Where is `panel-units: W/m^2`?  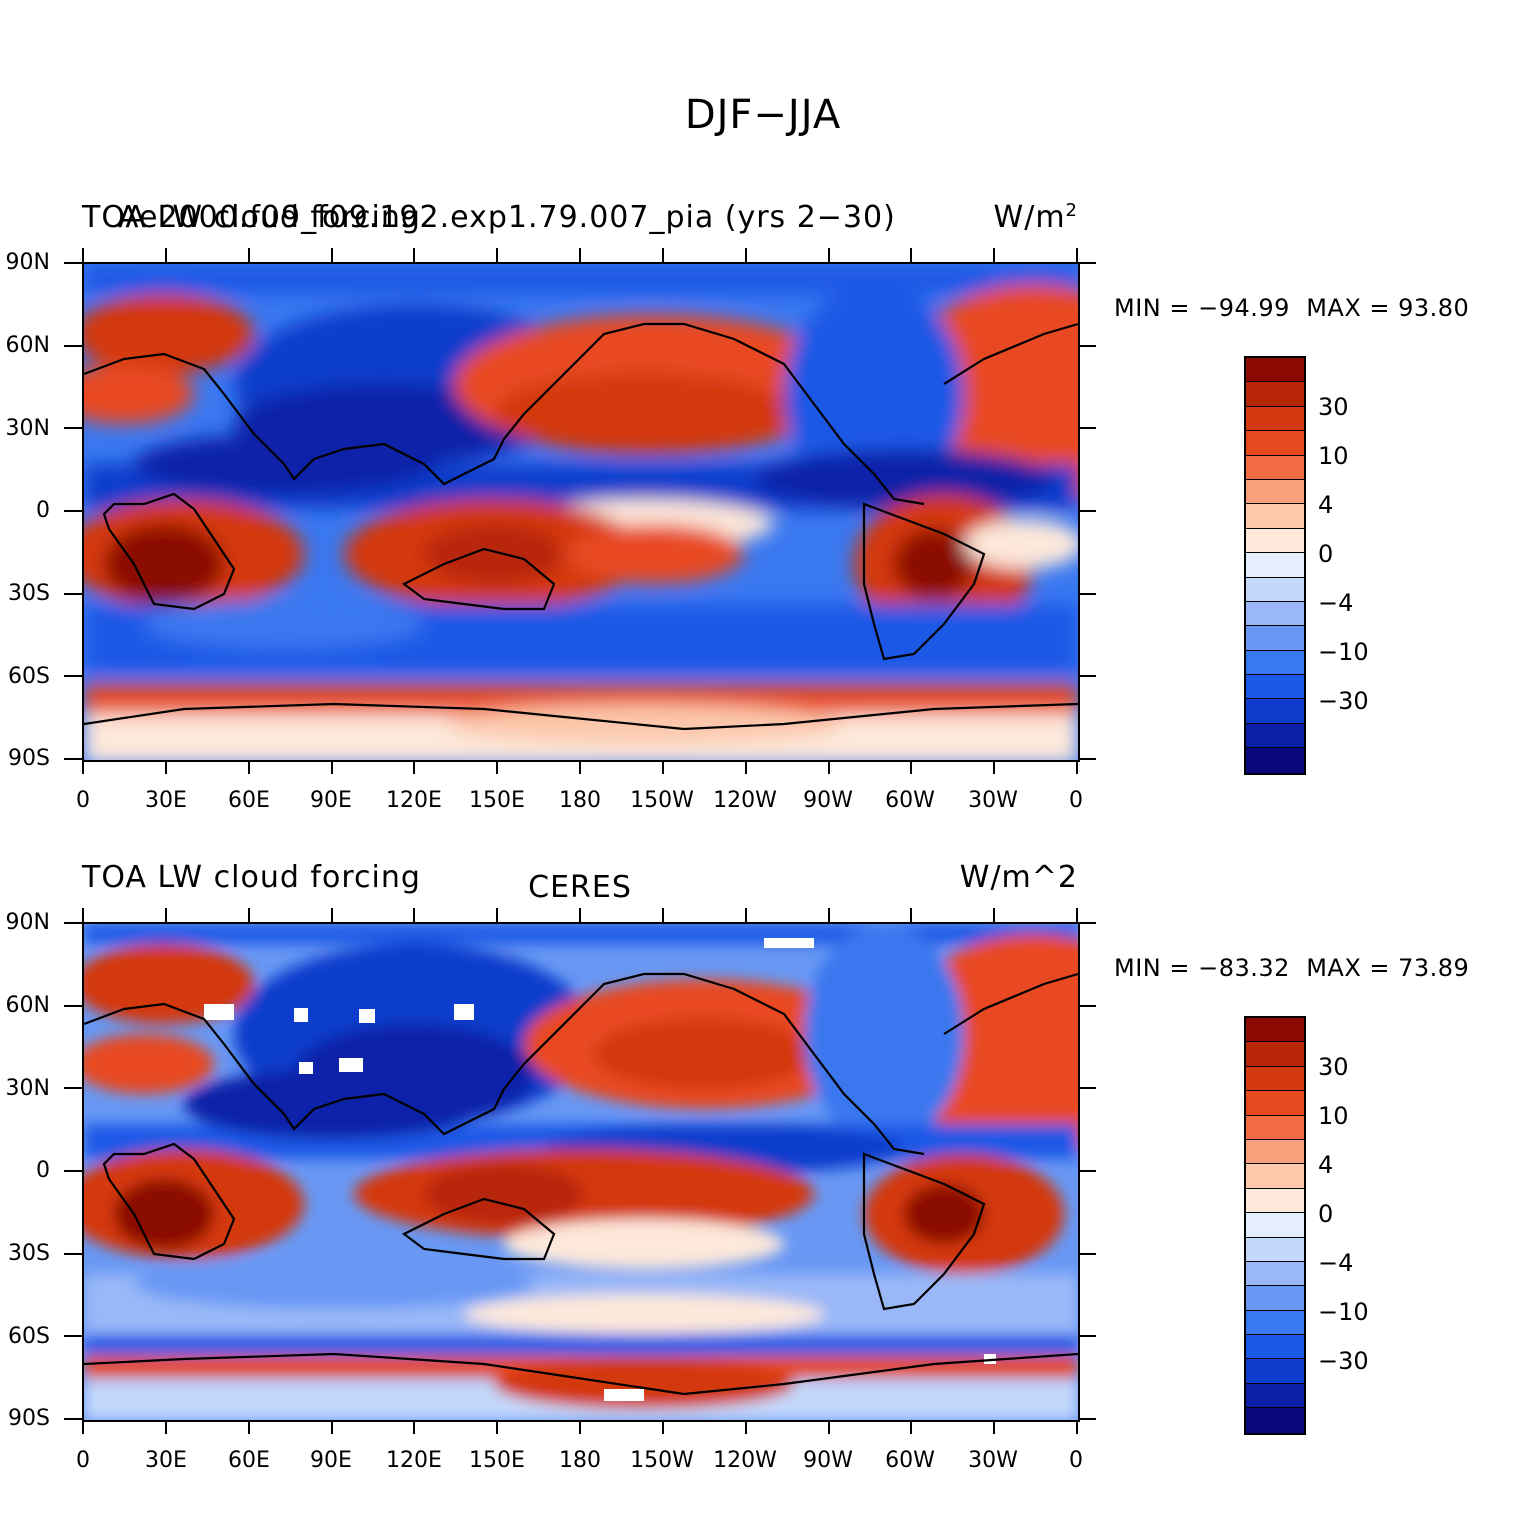 panel-units: W/m^2 is located at coordinates (1018, 877).